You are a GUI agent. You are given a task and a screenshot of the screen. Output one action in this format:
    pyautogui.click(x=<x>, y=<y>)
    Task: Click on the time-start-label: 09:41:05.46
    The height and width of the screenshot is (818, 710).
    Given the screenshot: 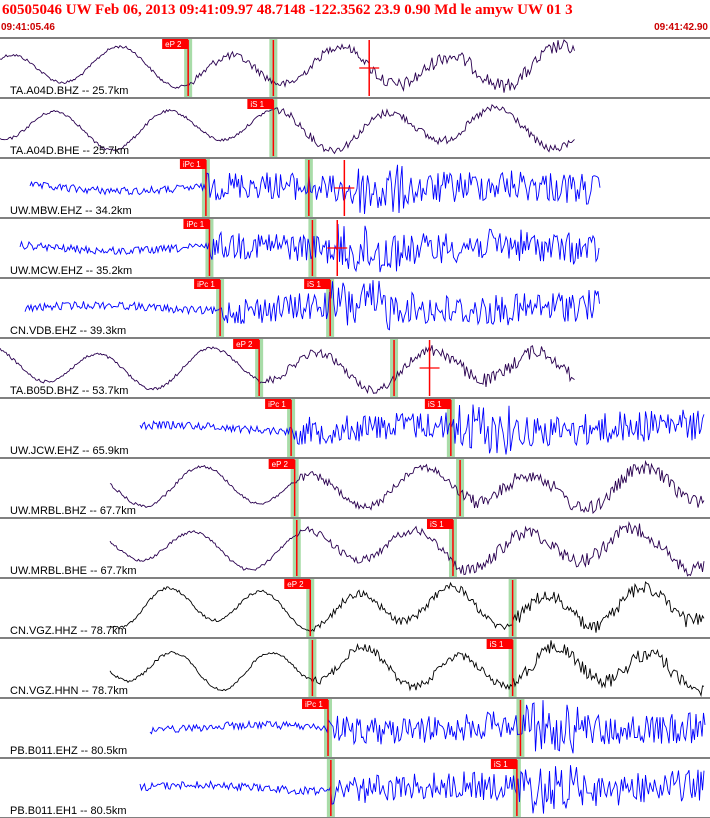 What is the action you would take?
    pyautogui.click(x=28, y=27)
    